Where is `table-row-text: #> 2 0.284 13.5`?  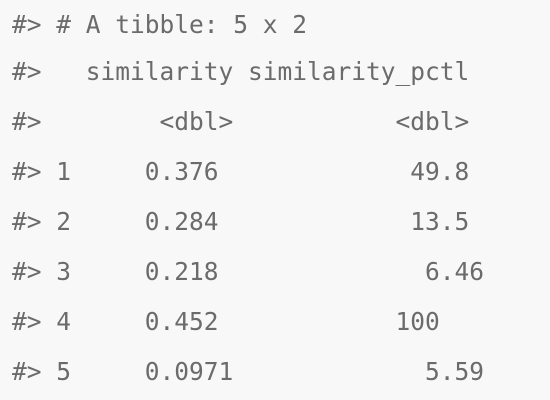
table-row-text: #> 2 0.284 13.5 is located at coordinates (248, 221).